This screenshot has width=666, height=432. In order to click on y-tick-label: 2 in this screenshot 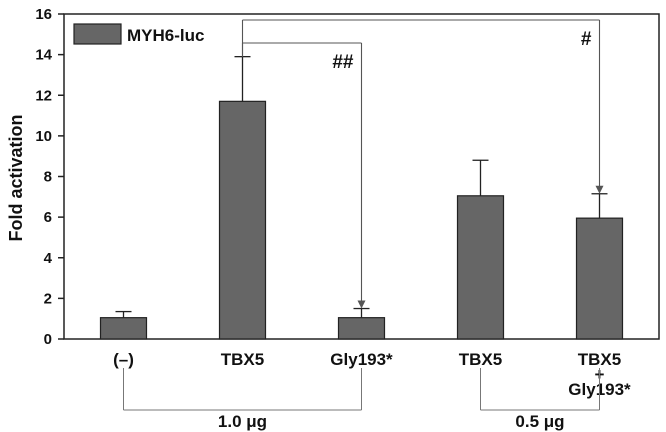, I will do `click(48, 298)`.